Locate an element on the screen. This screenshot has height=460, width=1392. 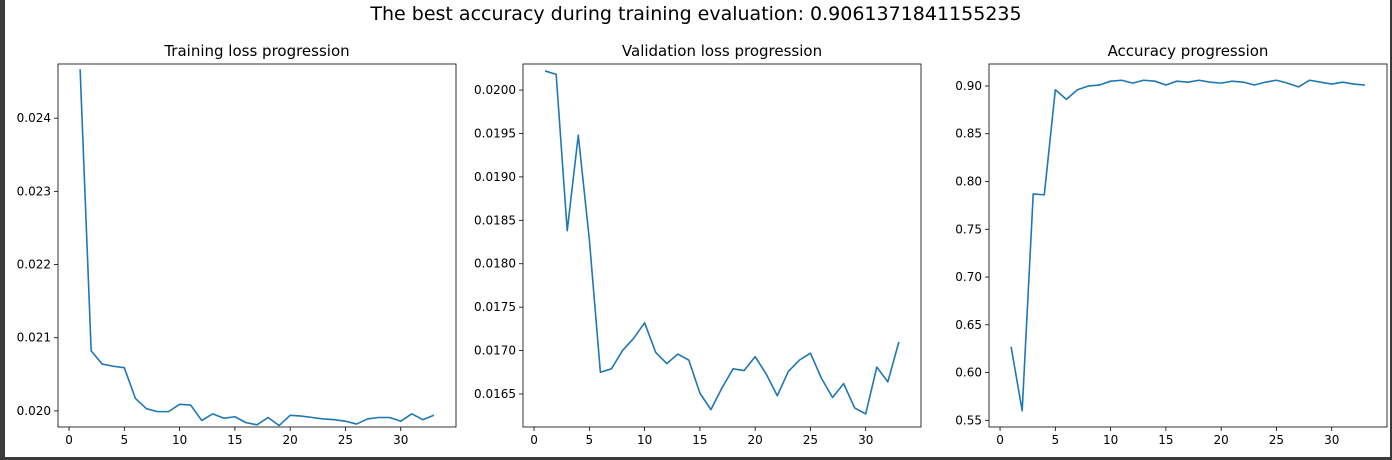
training-loss-xtick-label: 15 is located at coordinates (234, 440).